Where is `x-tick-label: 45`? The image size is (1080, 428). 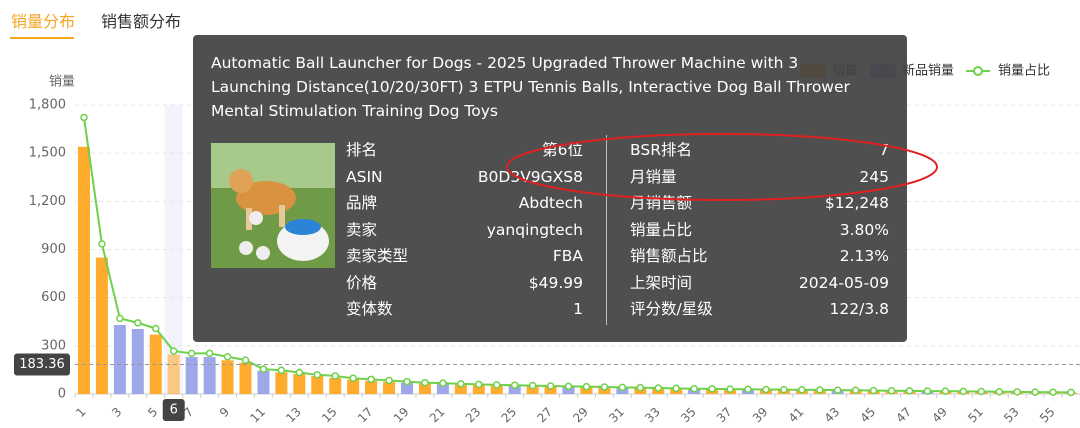 x-tick-label: 45 is located at coordinates (868, 415).